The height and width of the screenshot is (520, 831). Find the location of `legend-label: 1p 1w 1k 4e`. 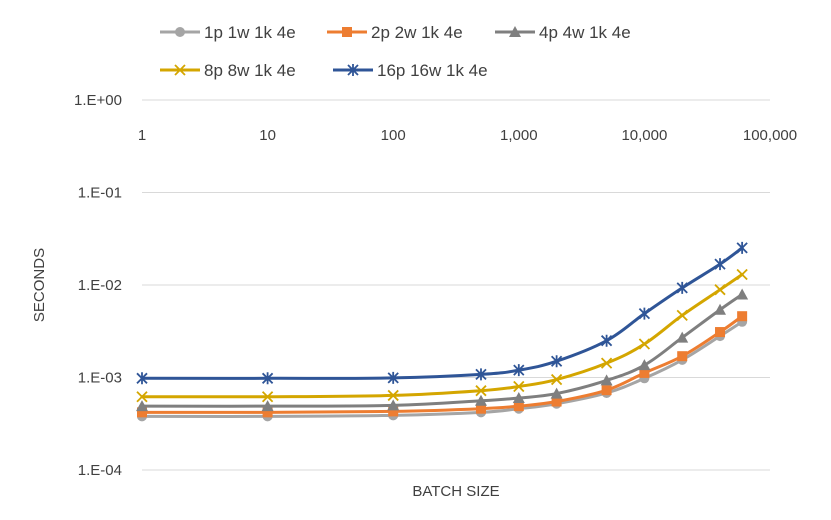

legend-label: 1p 1w 1k 4e is located at coordinates (250, 32).